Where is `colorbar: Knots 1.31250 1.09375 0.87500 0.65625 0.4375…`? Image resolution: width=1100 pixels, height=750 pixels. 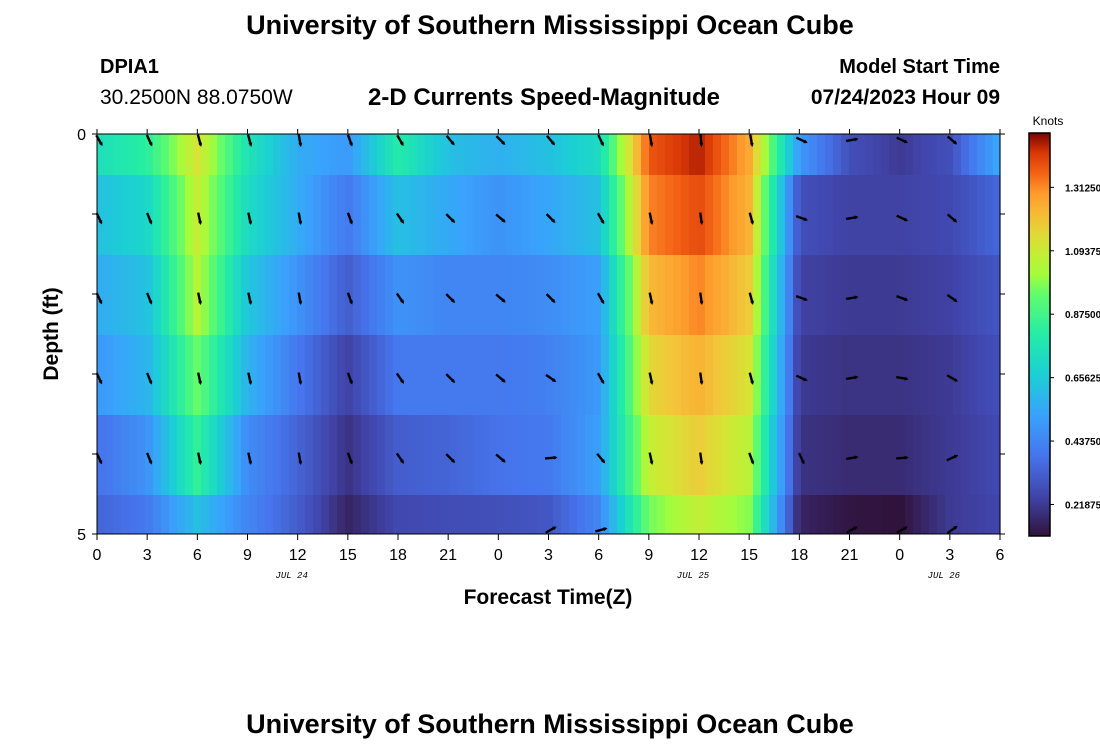 colorbar: Knots 1.31250 1.09375 0.87500 0.65625 0.4375… is located at coordinates (1064, 325).